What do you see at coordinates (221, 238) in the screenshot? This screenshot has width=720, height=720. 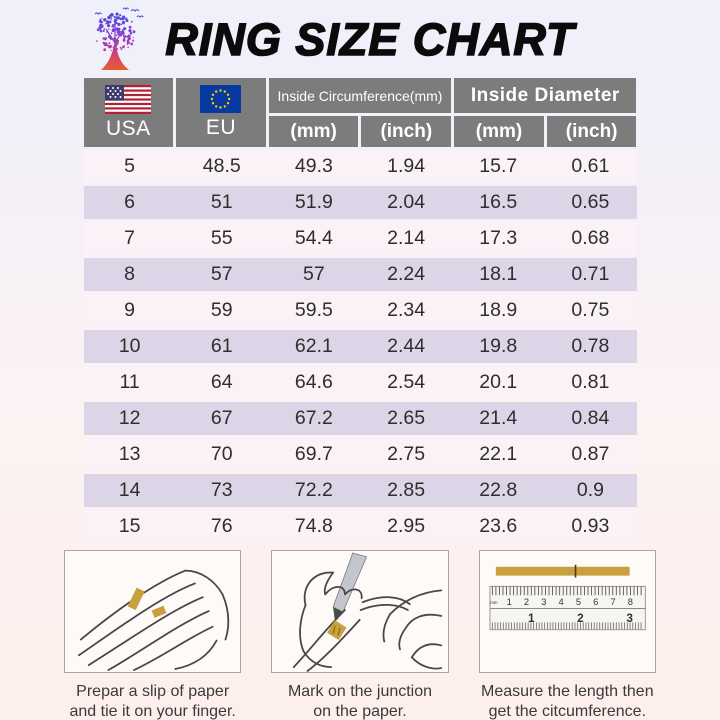 I see `table-cell: 55` at bounding box center [221, 238].